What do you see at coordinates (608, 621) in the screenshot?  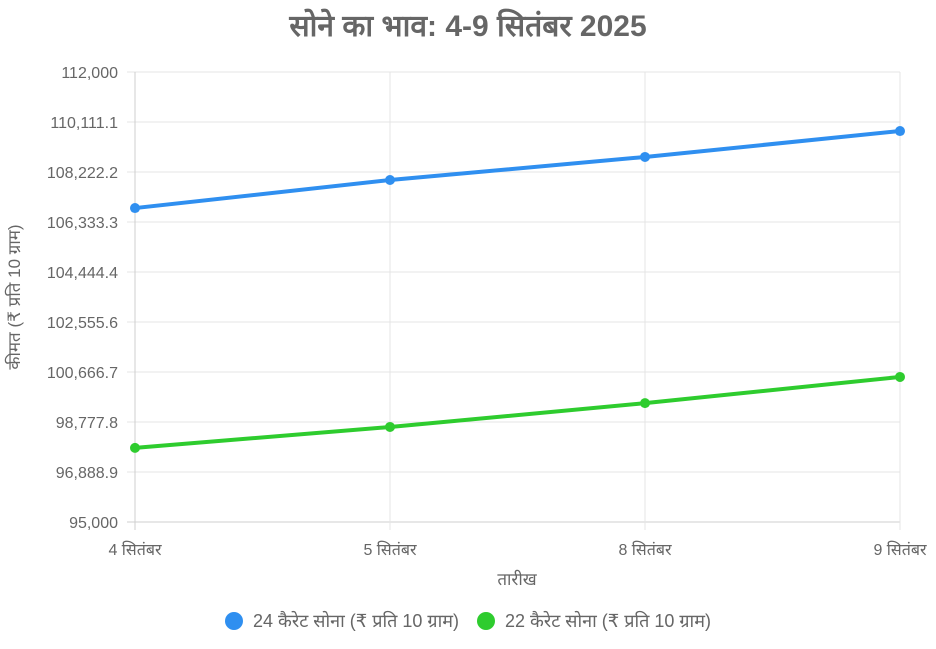 I see `legend-label-22k: 22 कैरेट सोना (₹ प्रति 10 ग्राम)` at bounding box center [608, 621].